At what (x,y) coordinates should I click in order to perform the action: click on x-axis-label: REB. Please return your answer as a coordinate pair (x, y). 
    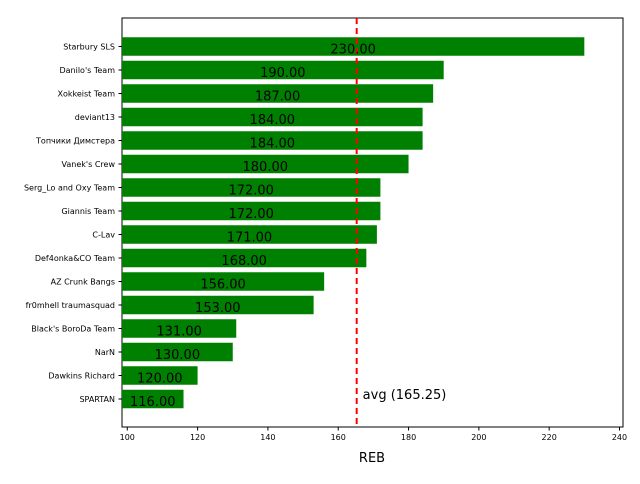
    Looking at the image, I should click on (372, 458).